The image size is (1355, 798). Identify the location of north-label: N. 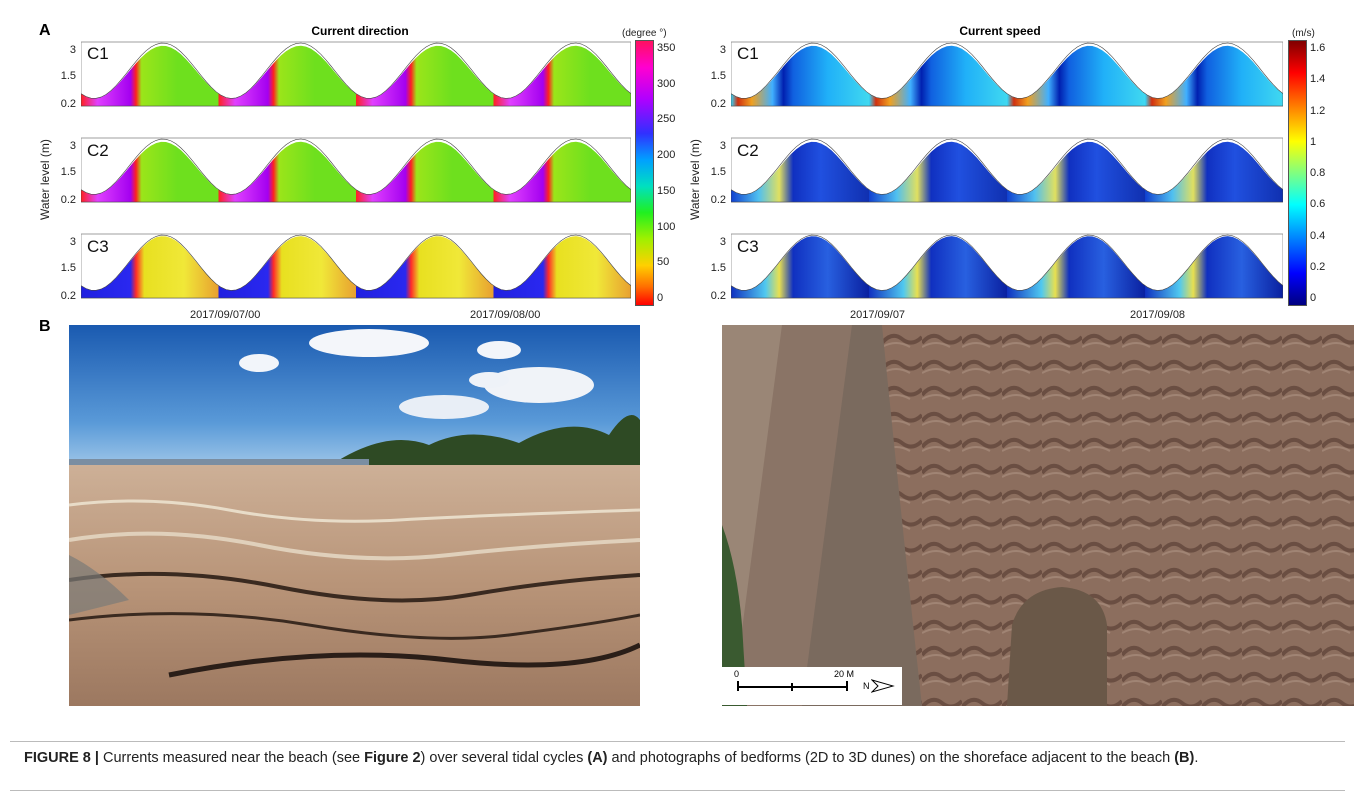
(866, 686).